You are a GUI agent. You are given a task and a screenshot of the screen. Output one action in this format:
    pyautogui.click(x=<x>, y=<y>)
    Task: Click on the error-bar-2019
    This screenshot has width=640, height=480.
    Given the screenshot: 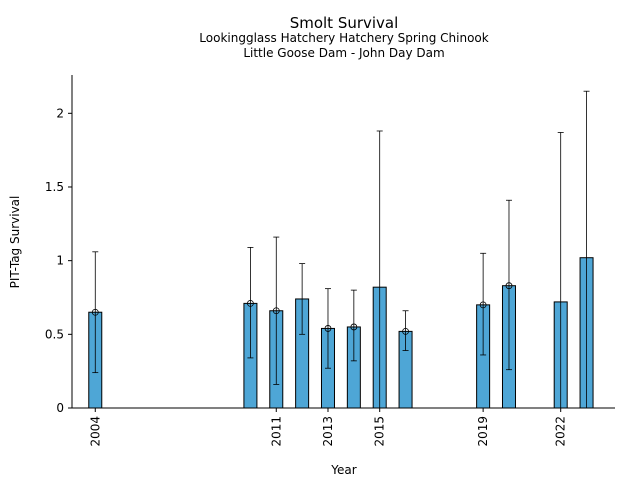 What is the action you would take?
    pyautogui.click(x=483, y=304)
    